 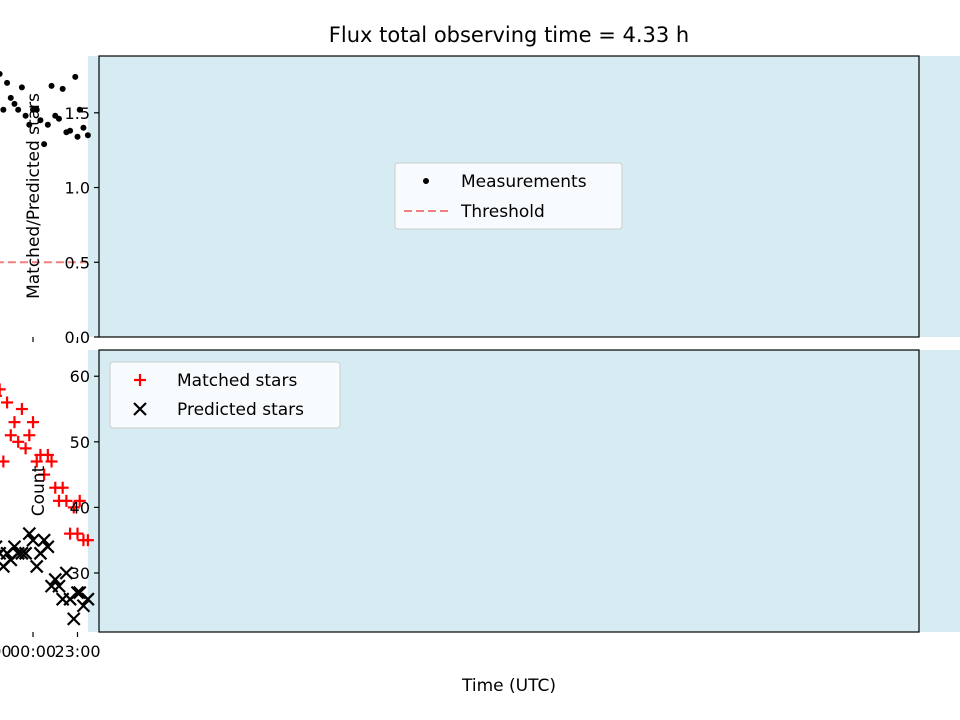 What do you see at coordinates (77, 113) in the screenshot?
I see `top-y-tick-label: 1.5` at bounding box center [77, 113].